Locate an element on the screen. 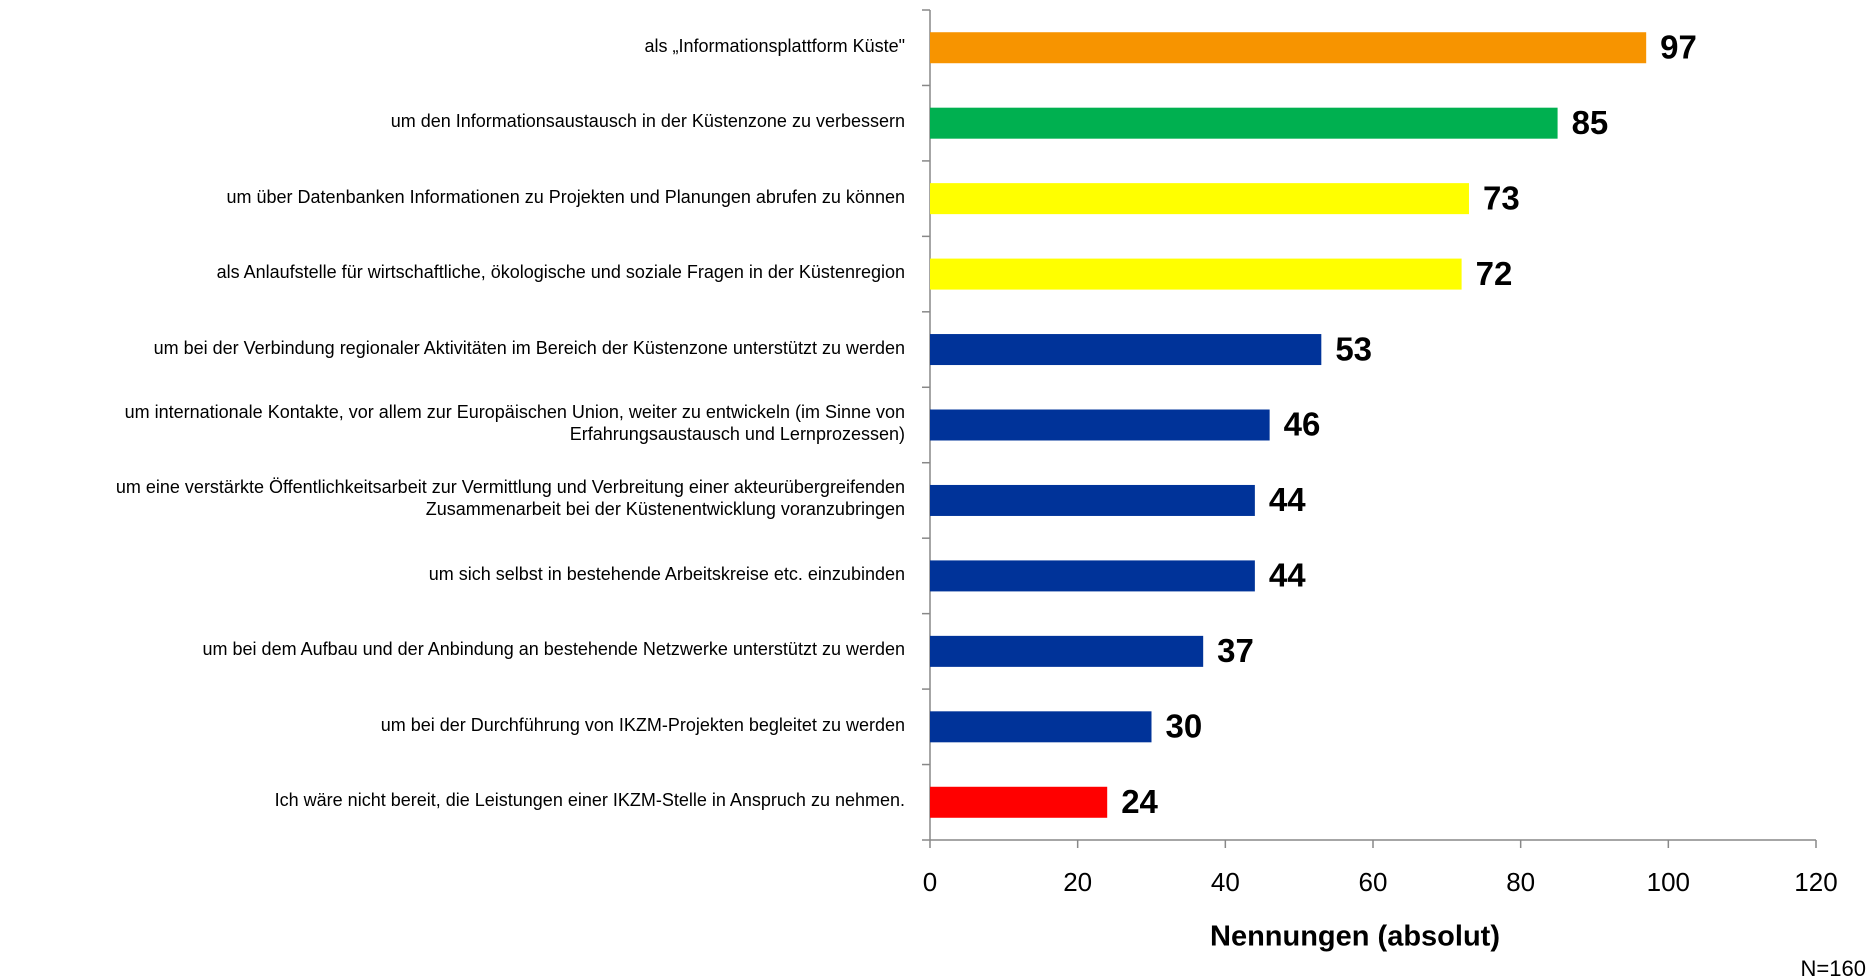 Image resolution: width=1872 pixels, height=979 pixels. value-label: 30 is located at coordinates (1184, 726).